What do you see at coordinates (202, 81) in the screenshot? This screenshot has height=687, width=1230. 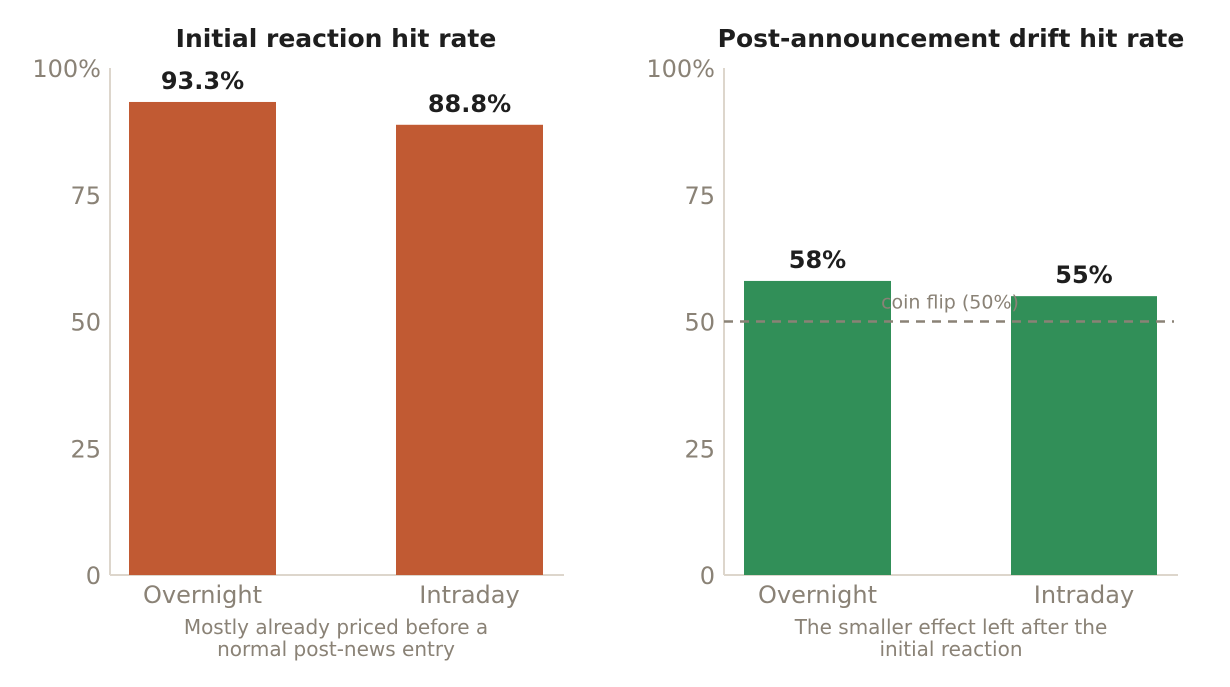 I see `data-label: 93.3%` at bounding box center [202, 81].